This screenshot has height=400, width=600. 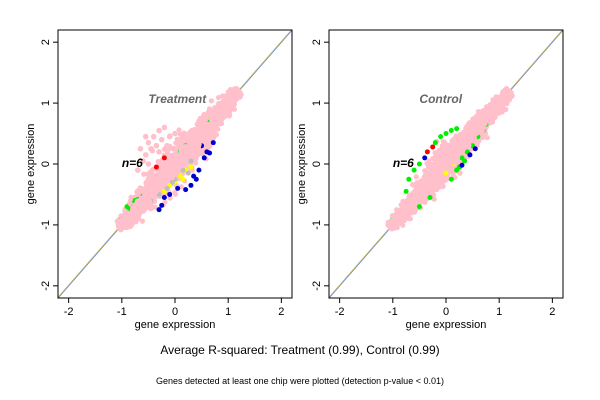 I want to click on x-tick-label: -1, so click(x=122, y=312).